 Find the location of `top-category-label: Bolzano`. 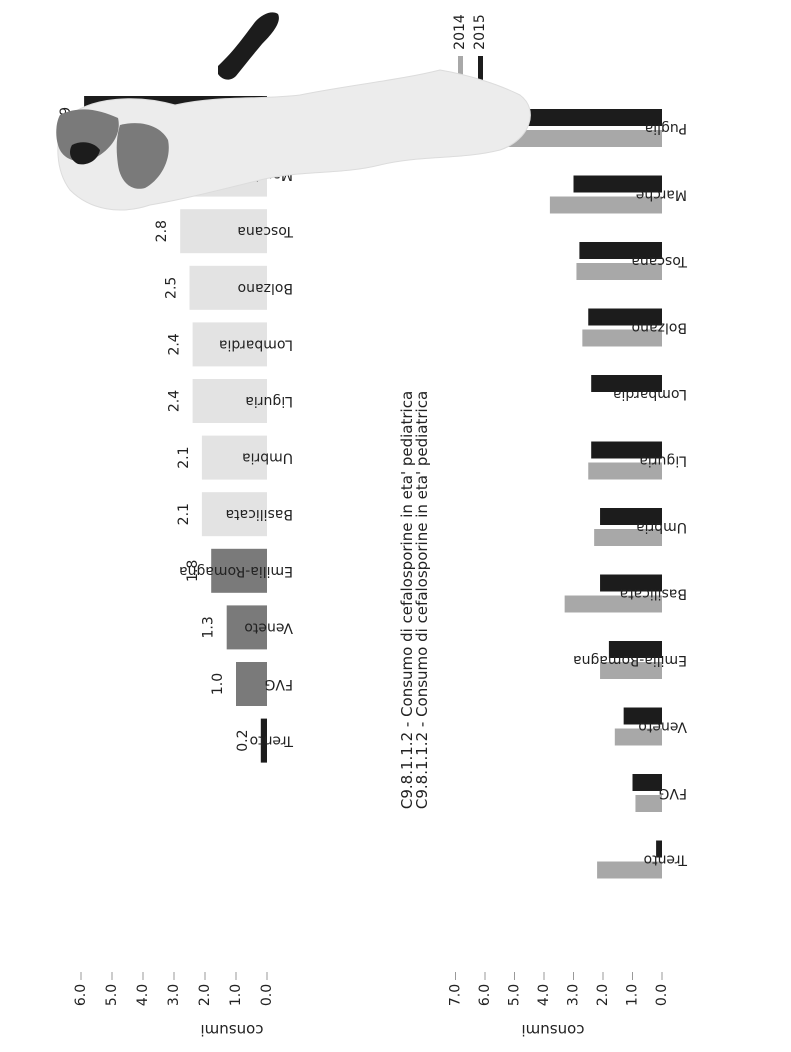

top-category-label: Bolzano is located at coordinates (265, 288).